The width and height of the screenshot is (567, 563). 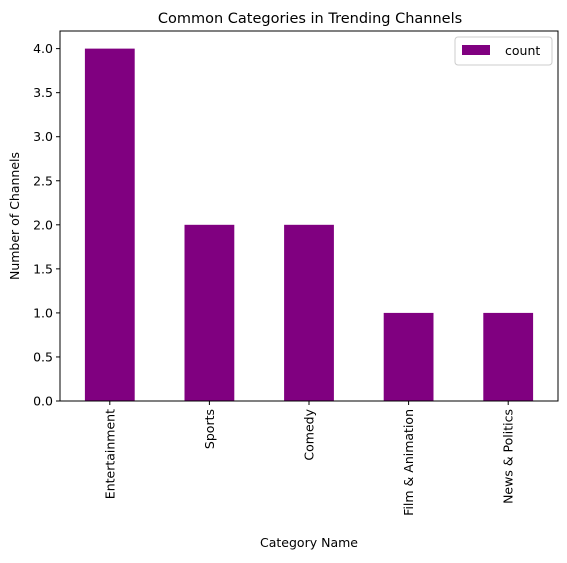 I want to click on x-tick-label: News & Politics, so click(x=508, y=456).